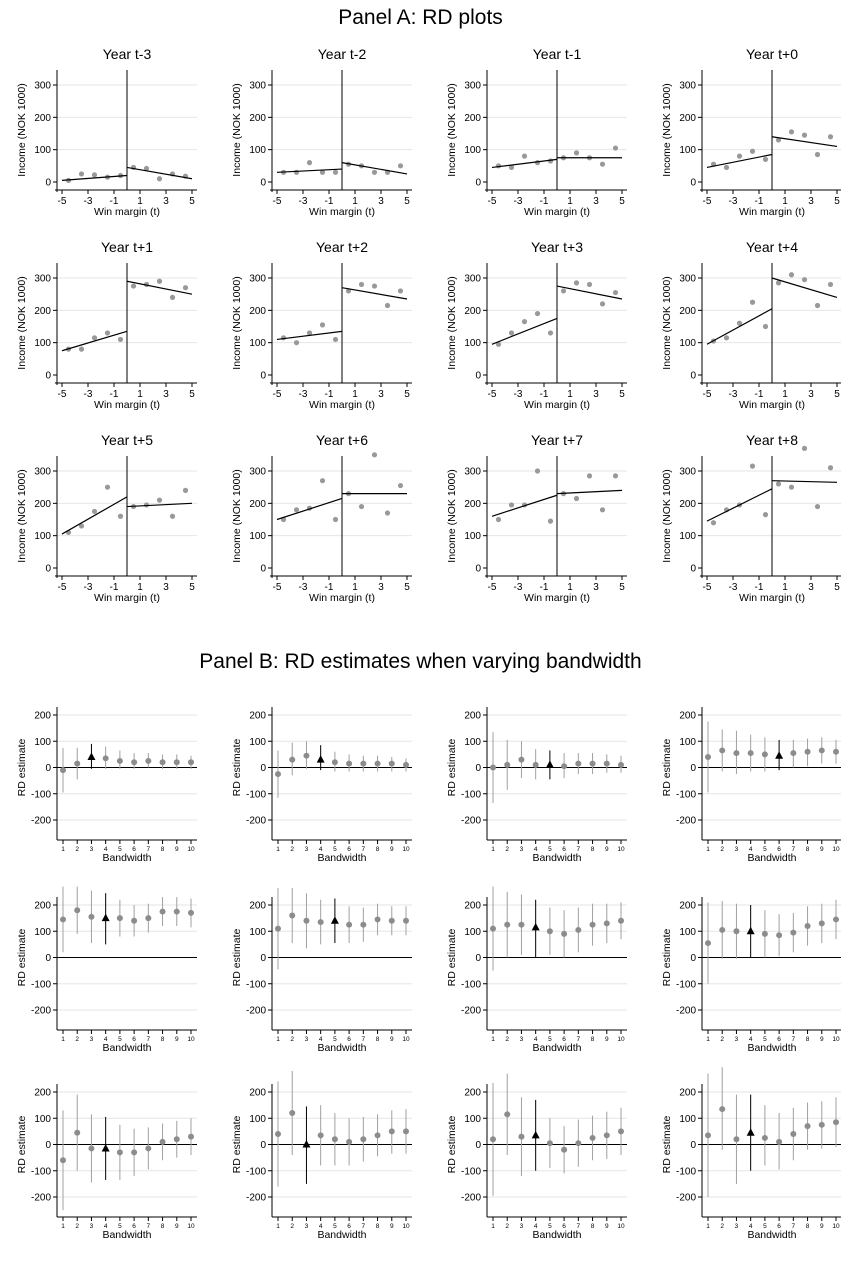  Describe the element at coordinates (159, 287) in the screenshot. I see `fit-line-right` at that location.